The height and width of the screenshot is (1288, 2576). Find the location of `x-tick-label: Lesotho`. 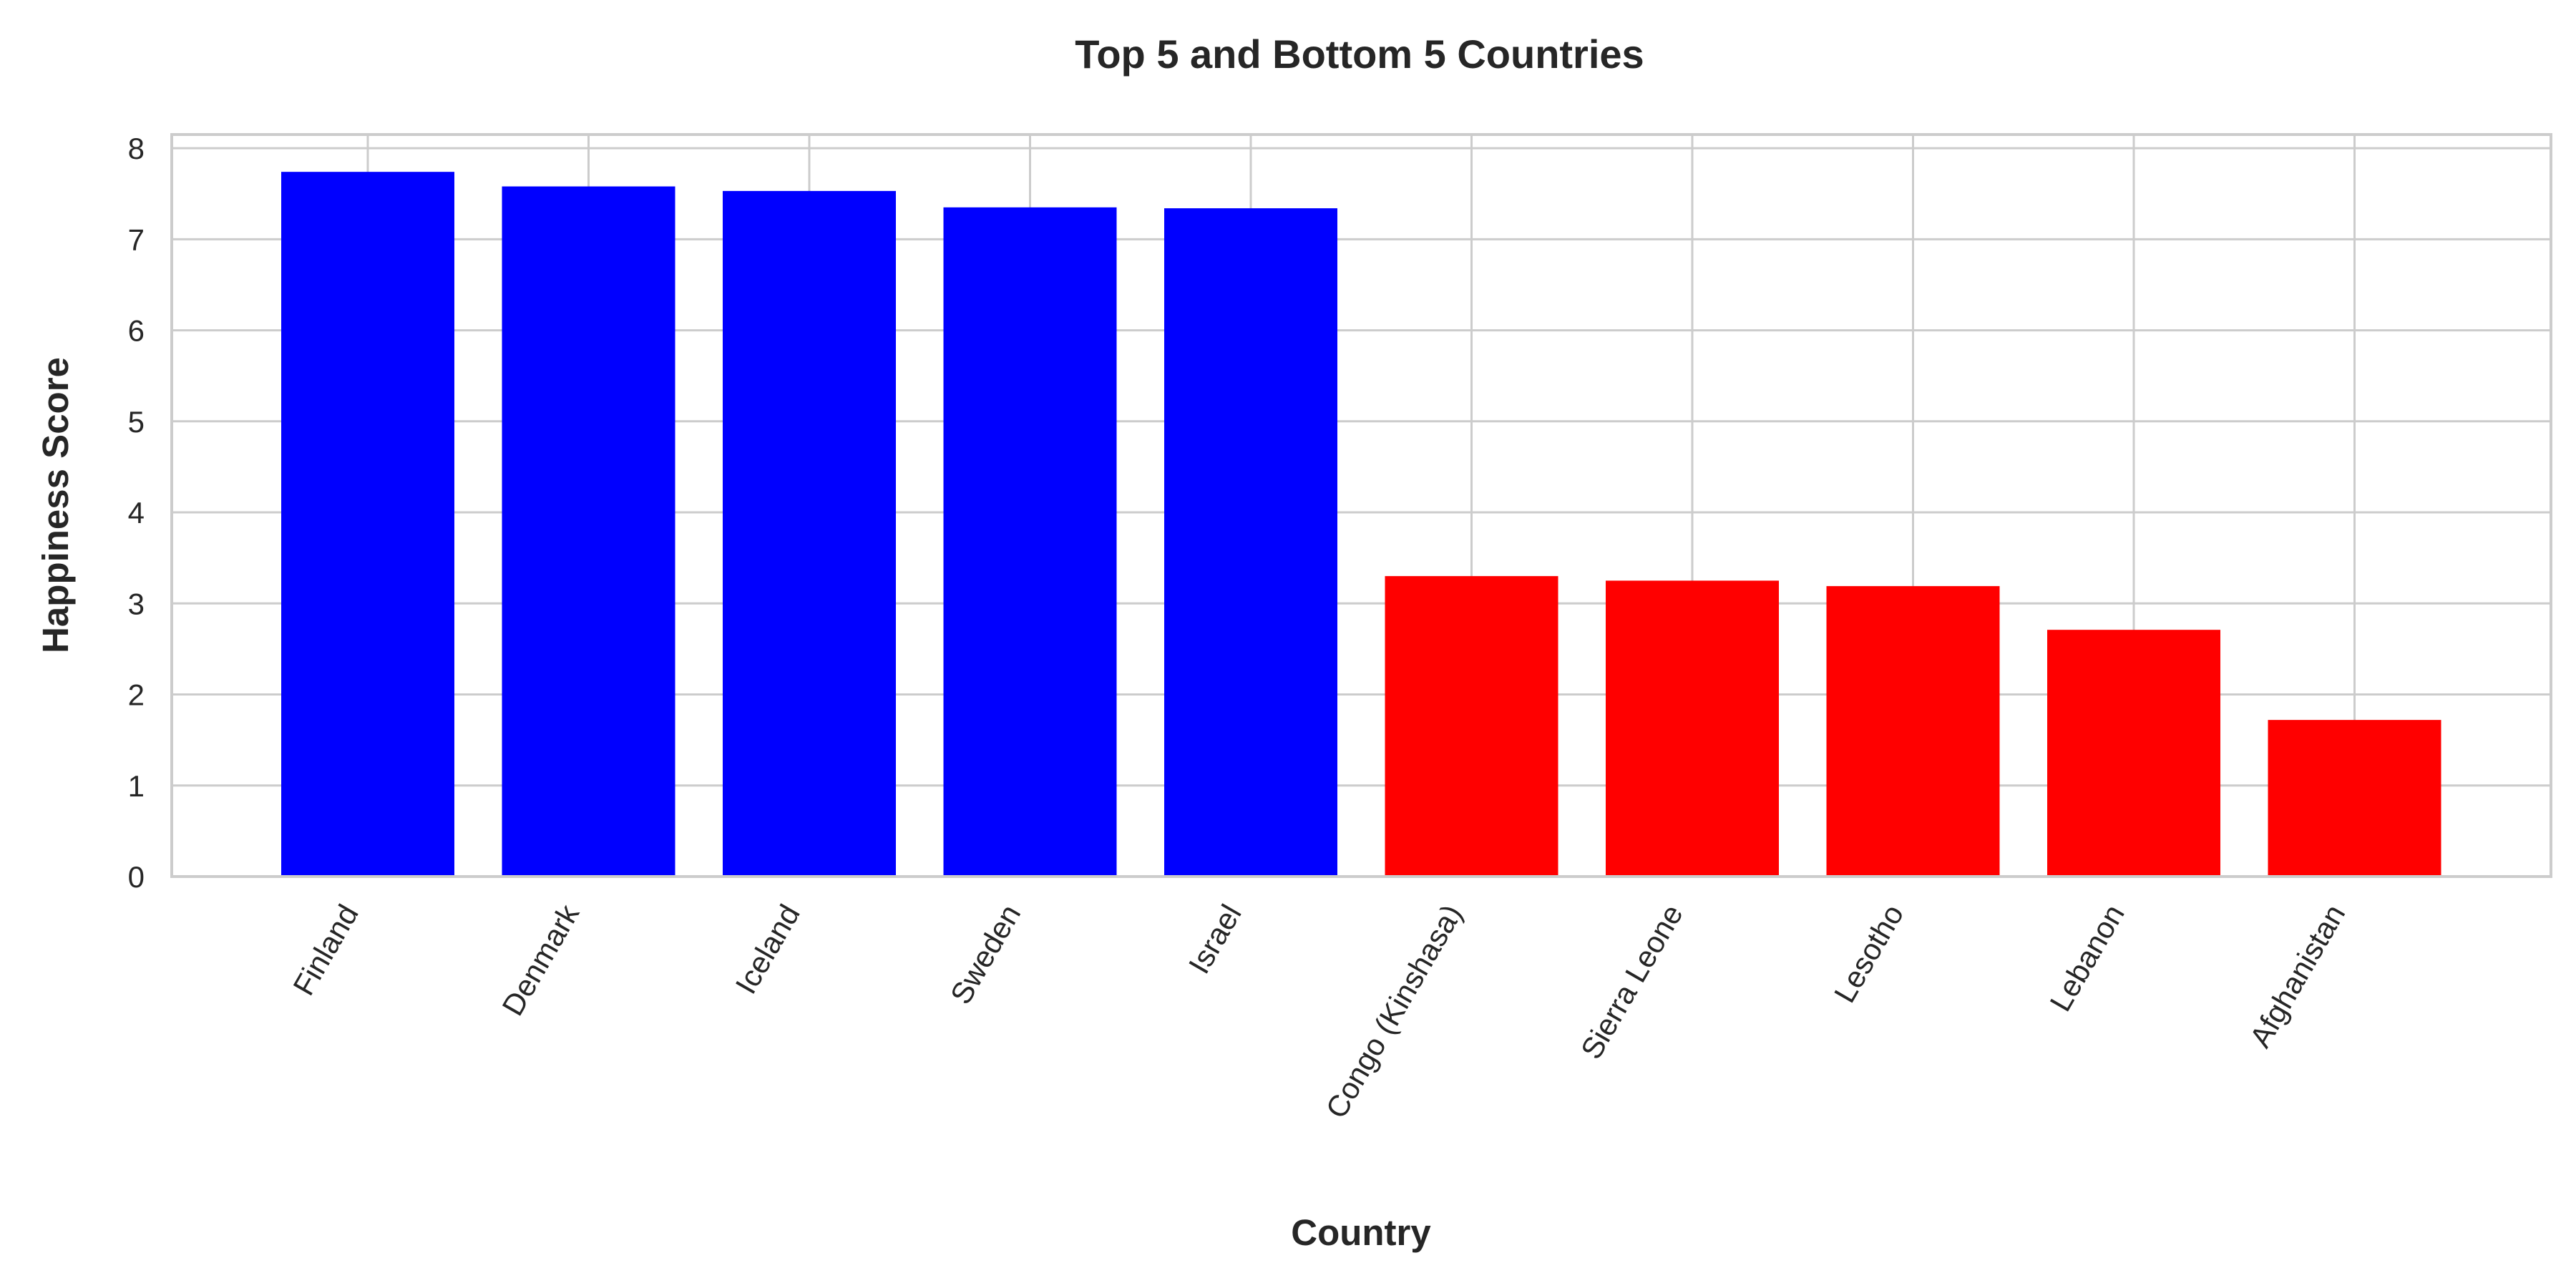

x-tick-label: Lesotho is located at coordinates (1869, 953).